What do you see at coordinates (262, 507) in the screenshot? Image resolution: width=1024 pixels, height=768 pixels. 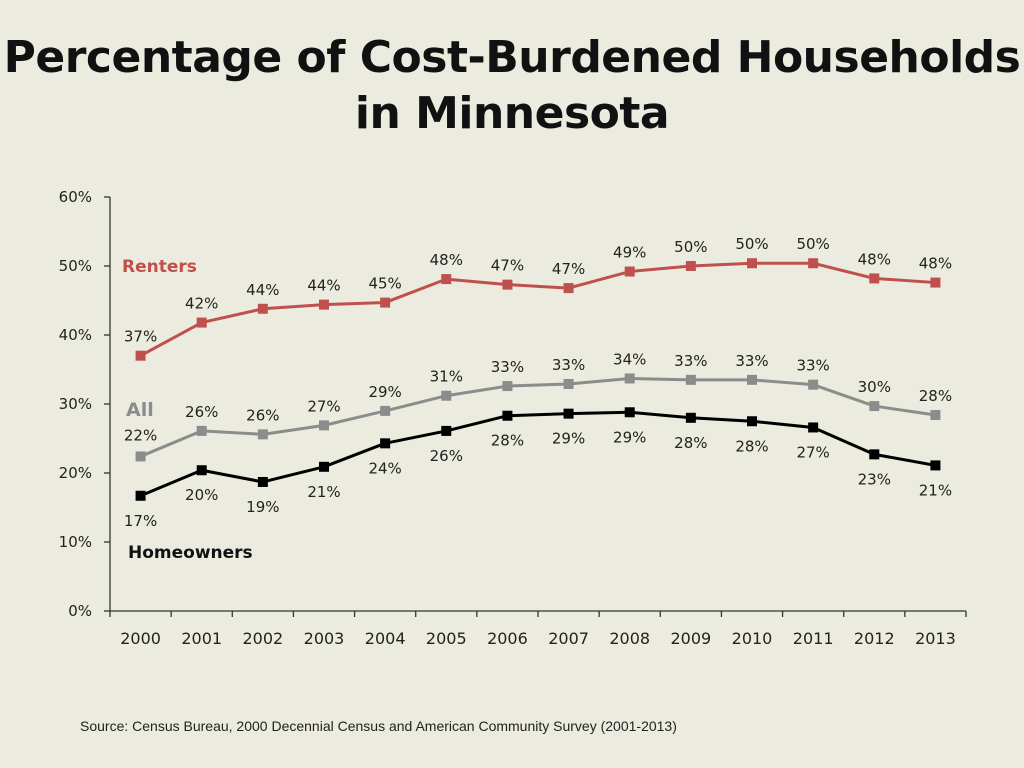 I see `data-label-homeowners: 19%` at bounding box center [262, 507].